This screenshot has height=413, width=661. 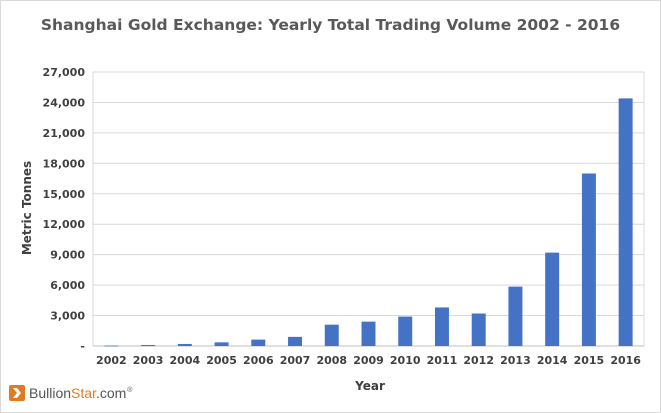 What do you see at coordinates (368, 333) in the screenshot?
I see `bar-2009` at bounding box center [368, 333].